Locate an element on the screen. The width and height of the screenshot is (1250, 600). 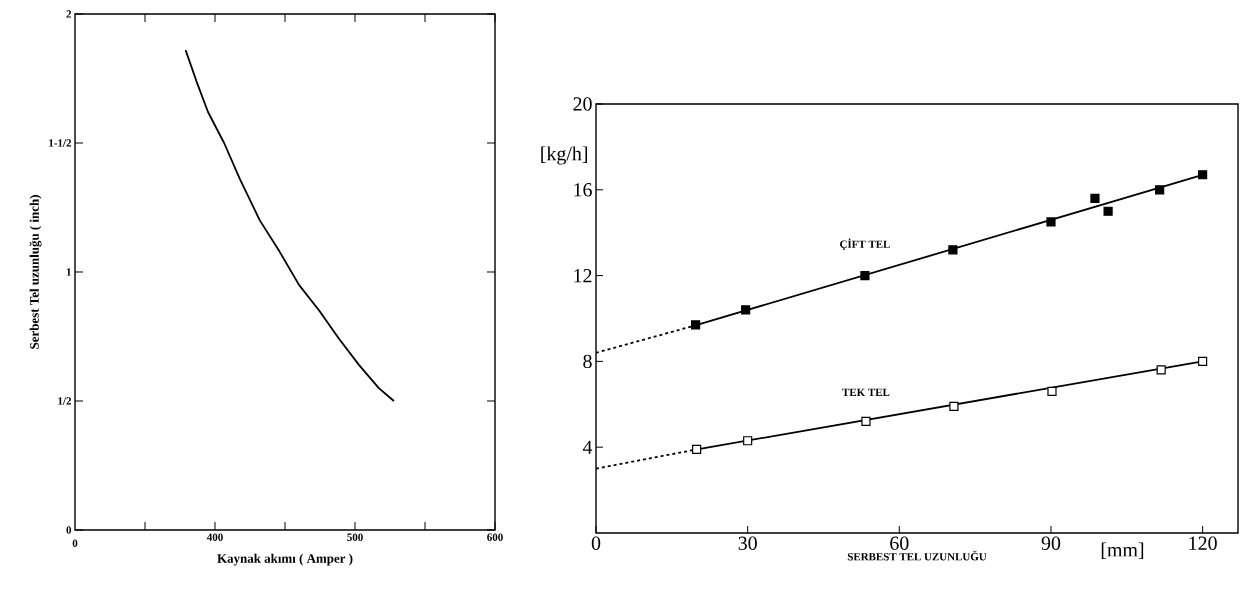
x-tick-label: 120 is located at coordinates (1203, 543).